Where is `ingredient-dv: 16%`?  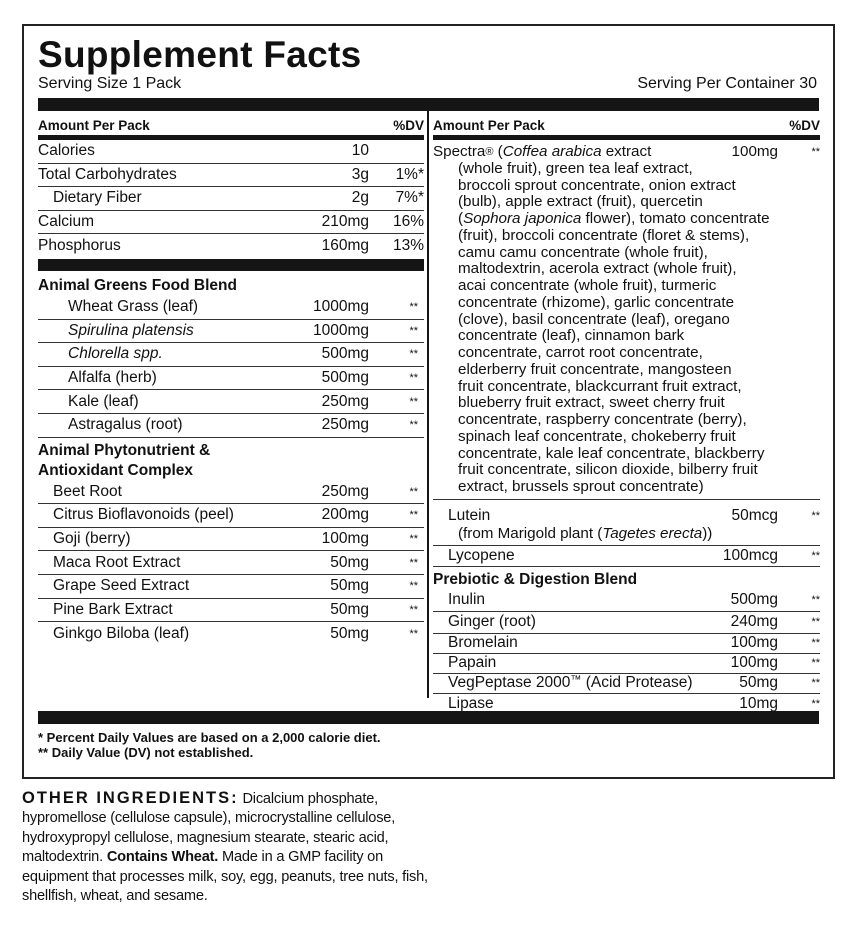
ingredient-dv: 16% is located at coordinates (408, 222).